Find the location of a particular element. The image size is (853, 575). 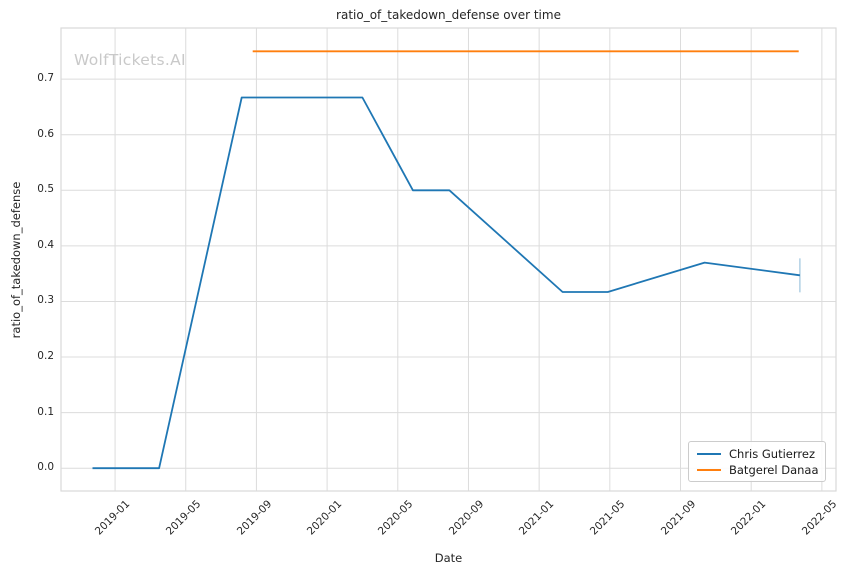

y-tick-label: 0.7 is located at coordinates (45, 78).